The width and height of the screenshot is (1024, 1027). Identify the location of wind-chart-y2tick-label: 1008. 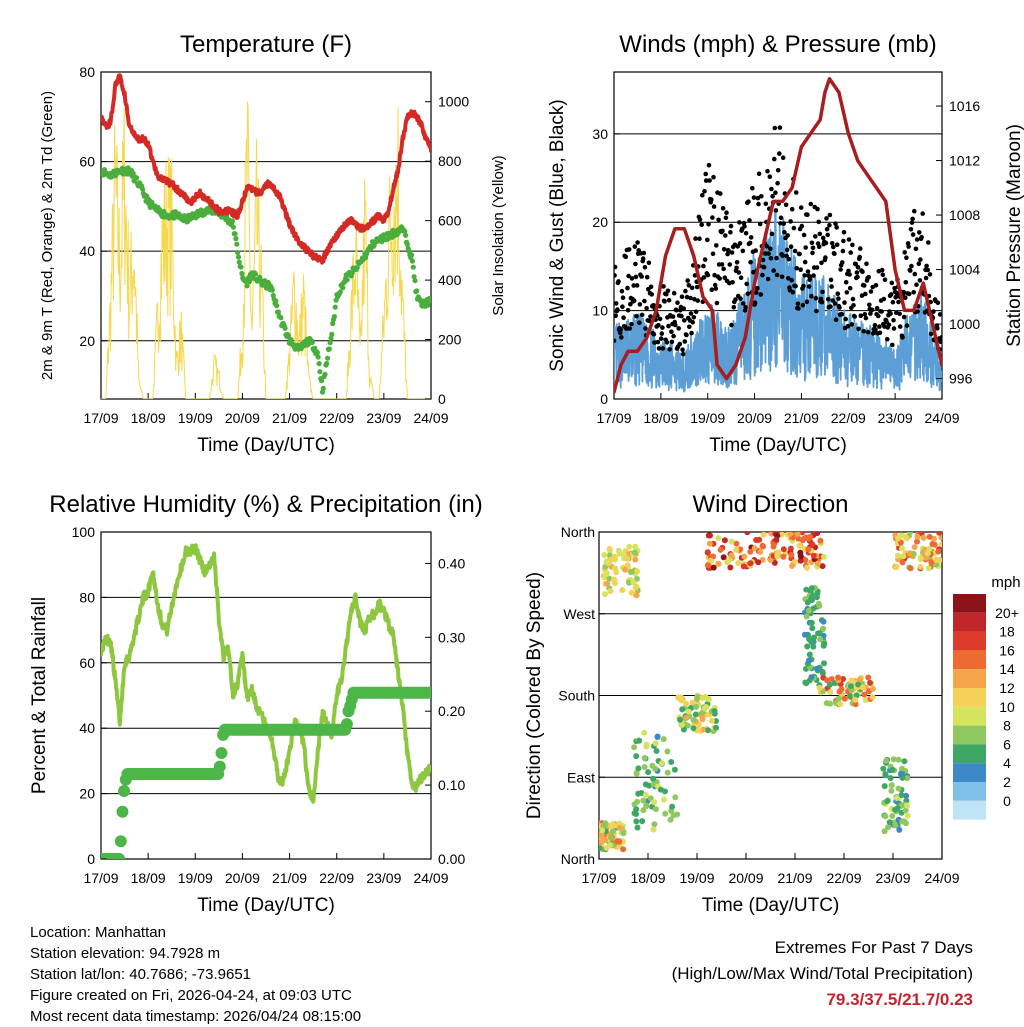
(964, 215).